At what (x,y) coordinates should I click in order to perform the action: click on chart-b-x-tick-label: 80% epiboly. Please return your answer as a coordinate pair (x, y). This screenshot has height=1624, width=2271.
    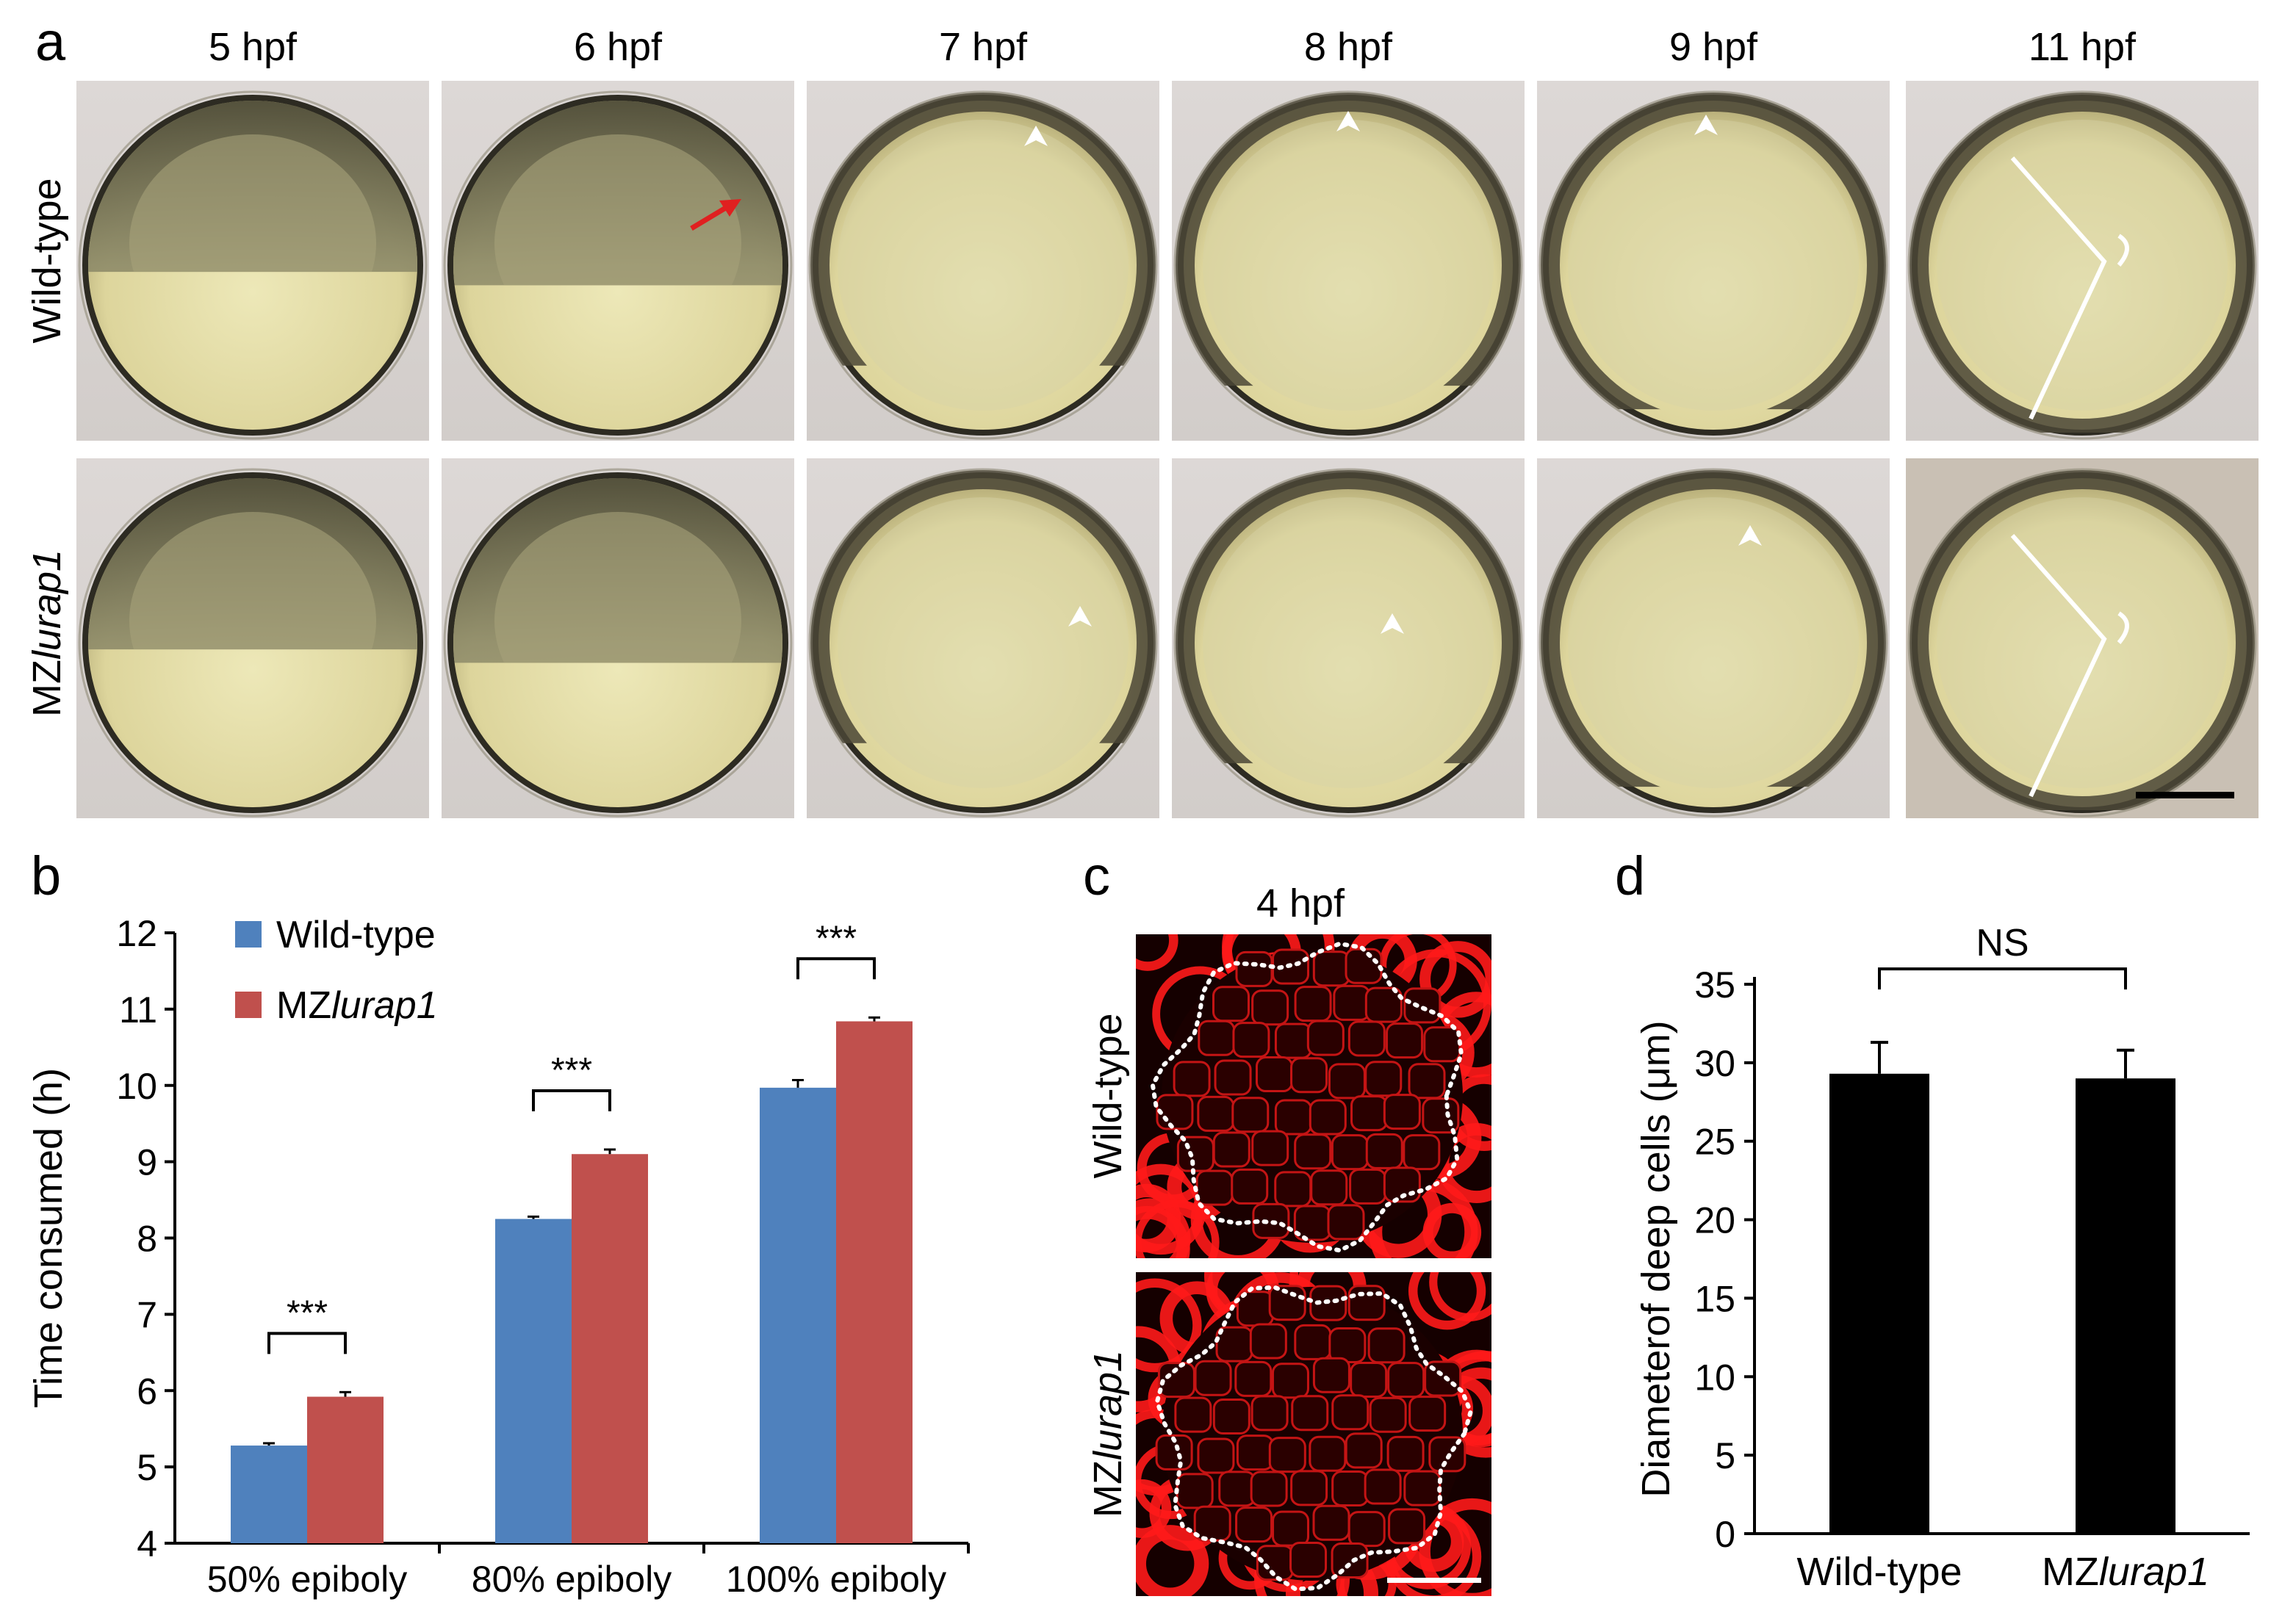
    Looking at the image, I should click on (572, 1579).